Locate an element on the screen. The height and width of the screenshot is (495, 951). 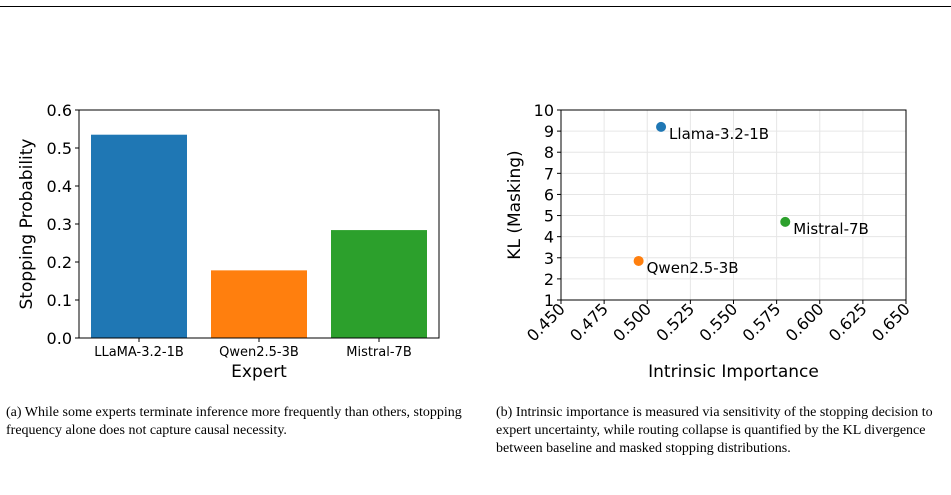
x-tick-label: 0.625 is located at coordinates (848, 322).